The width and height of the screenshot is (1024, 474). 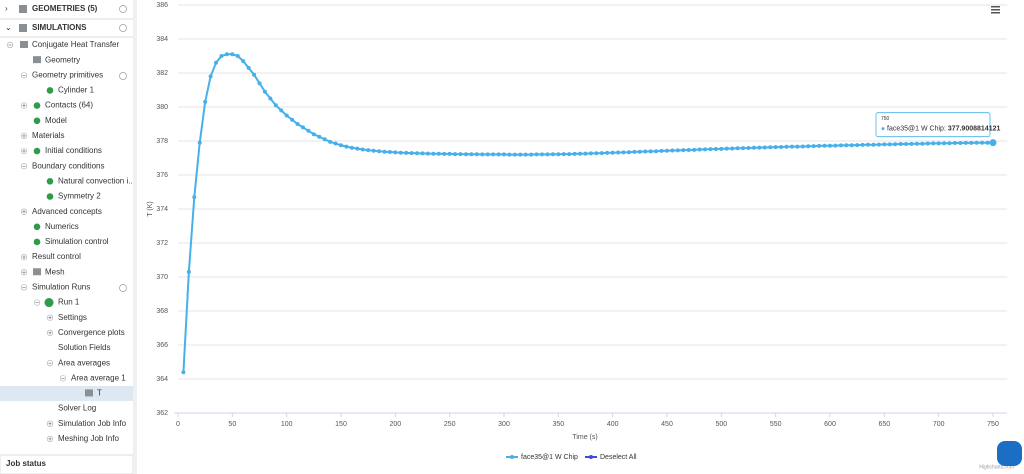 I want to click on tree-item: Numerics, so click(x=62, y=226).